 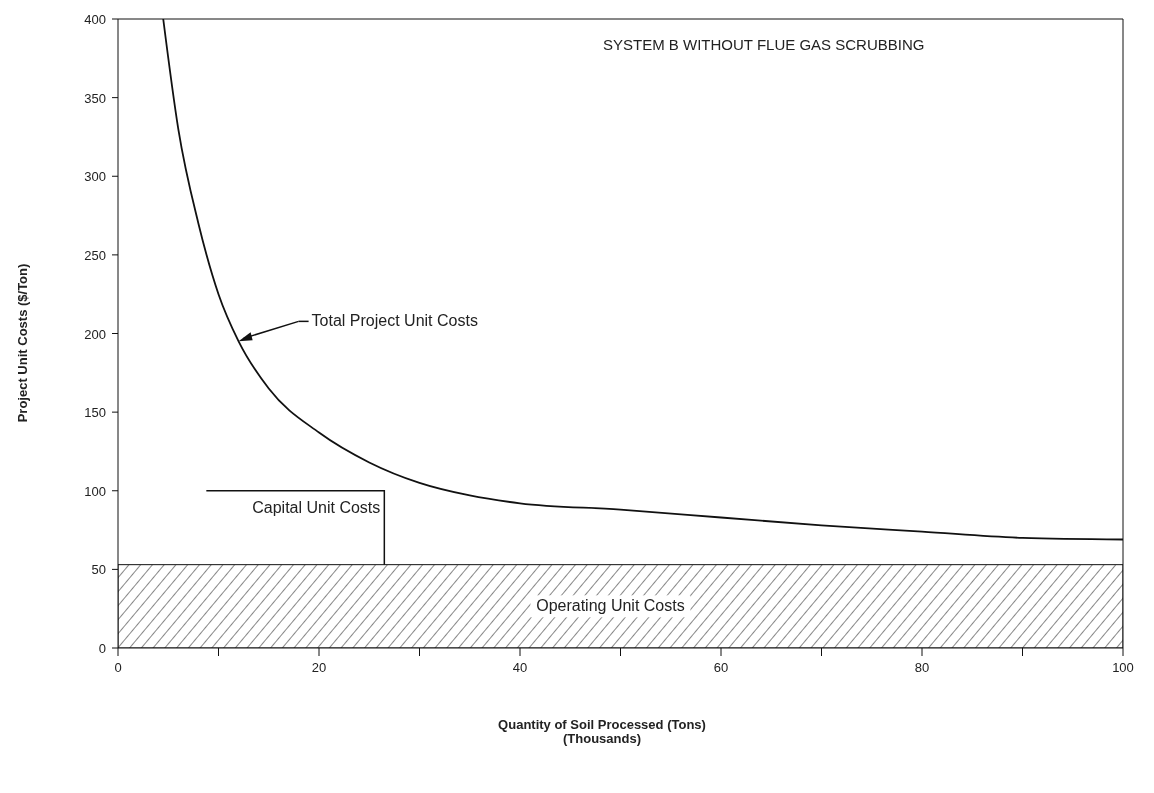 I want to click on y-tick-label: 250, so click(x=95, y=255).